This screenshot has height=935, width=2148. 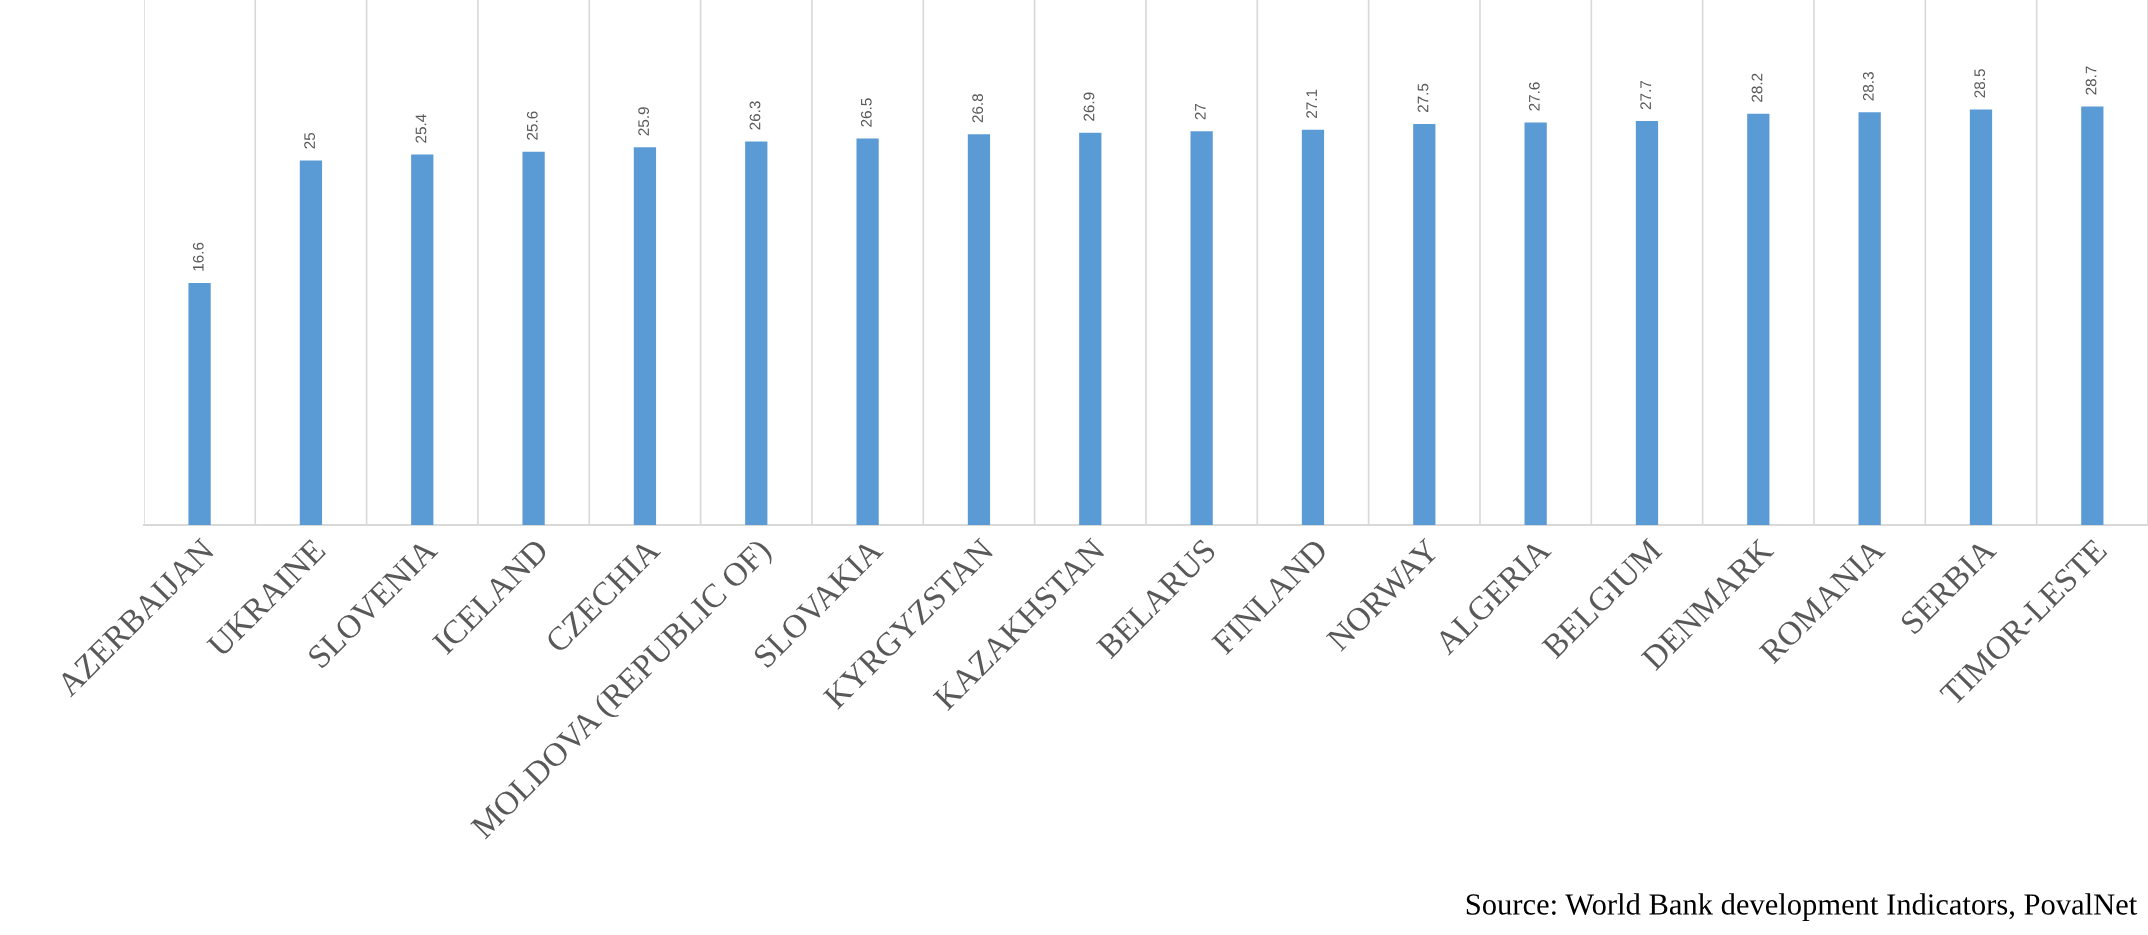 I want to click on data-label: 25, so click(x=310, y=140).